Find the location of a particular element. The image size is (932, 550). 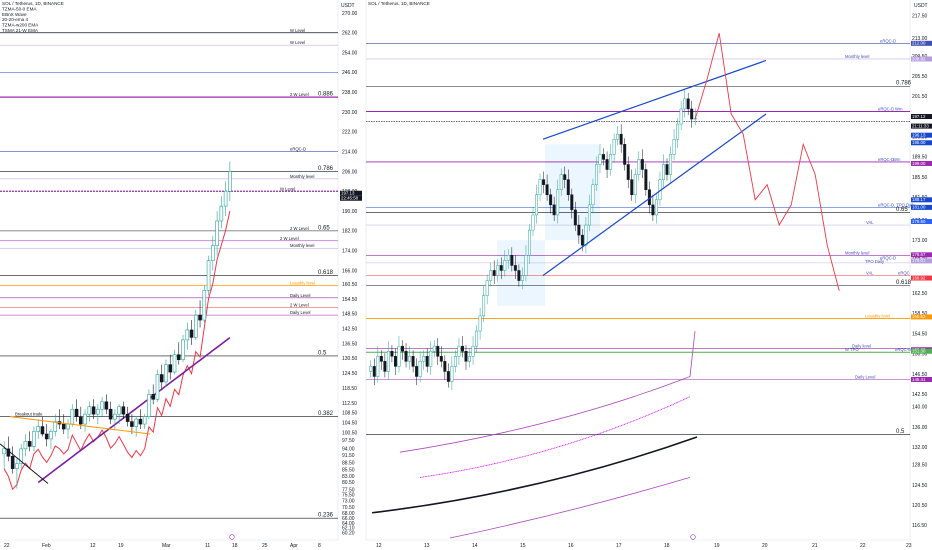

left-level-label: Breakout trade is located at coordinates (29, 414).